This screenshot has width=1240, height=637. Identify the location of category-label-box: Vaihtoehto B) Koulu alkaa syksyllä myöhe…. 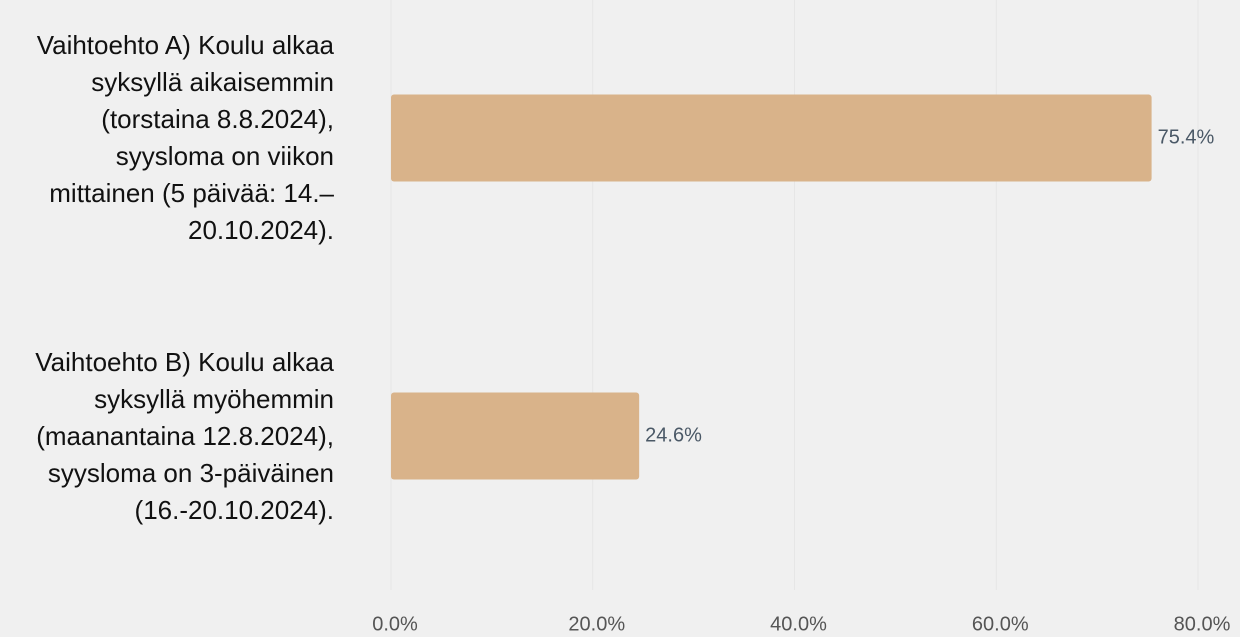
(167, 436).